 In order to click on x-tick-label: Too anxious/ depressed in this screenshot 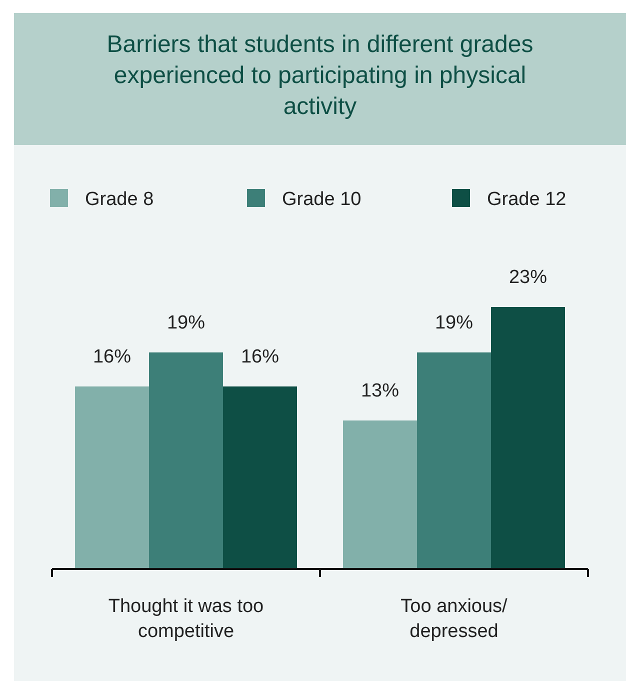, I will do `click(454, 619)`.